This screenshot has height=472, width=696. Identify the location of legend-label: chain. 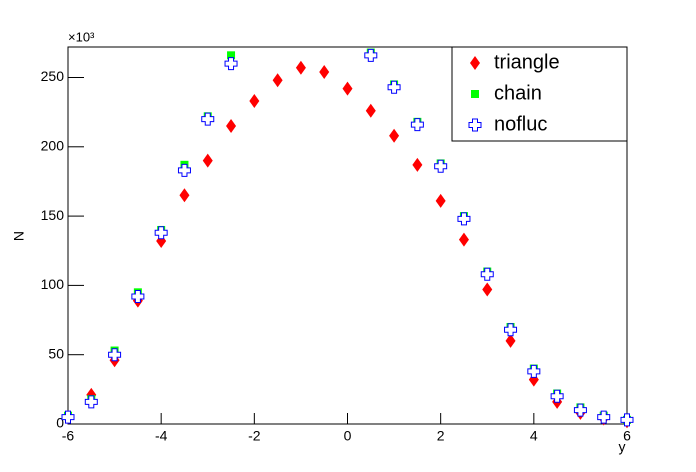
(518, 93).